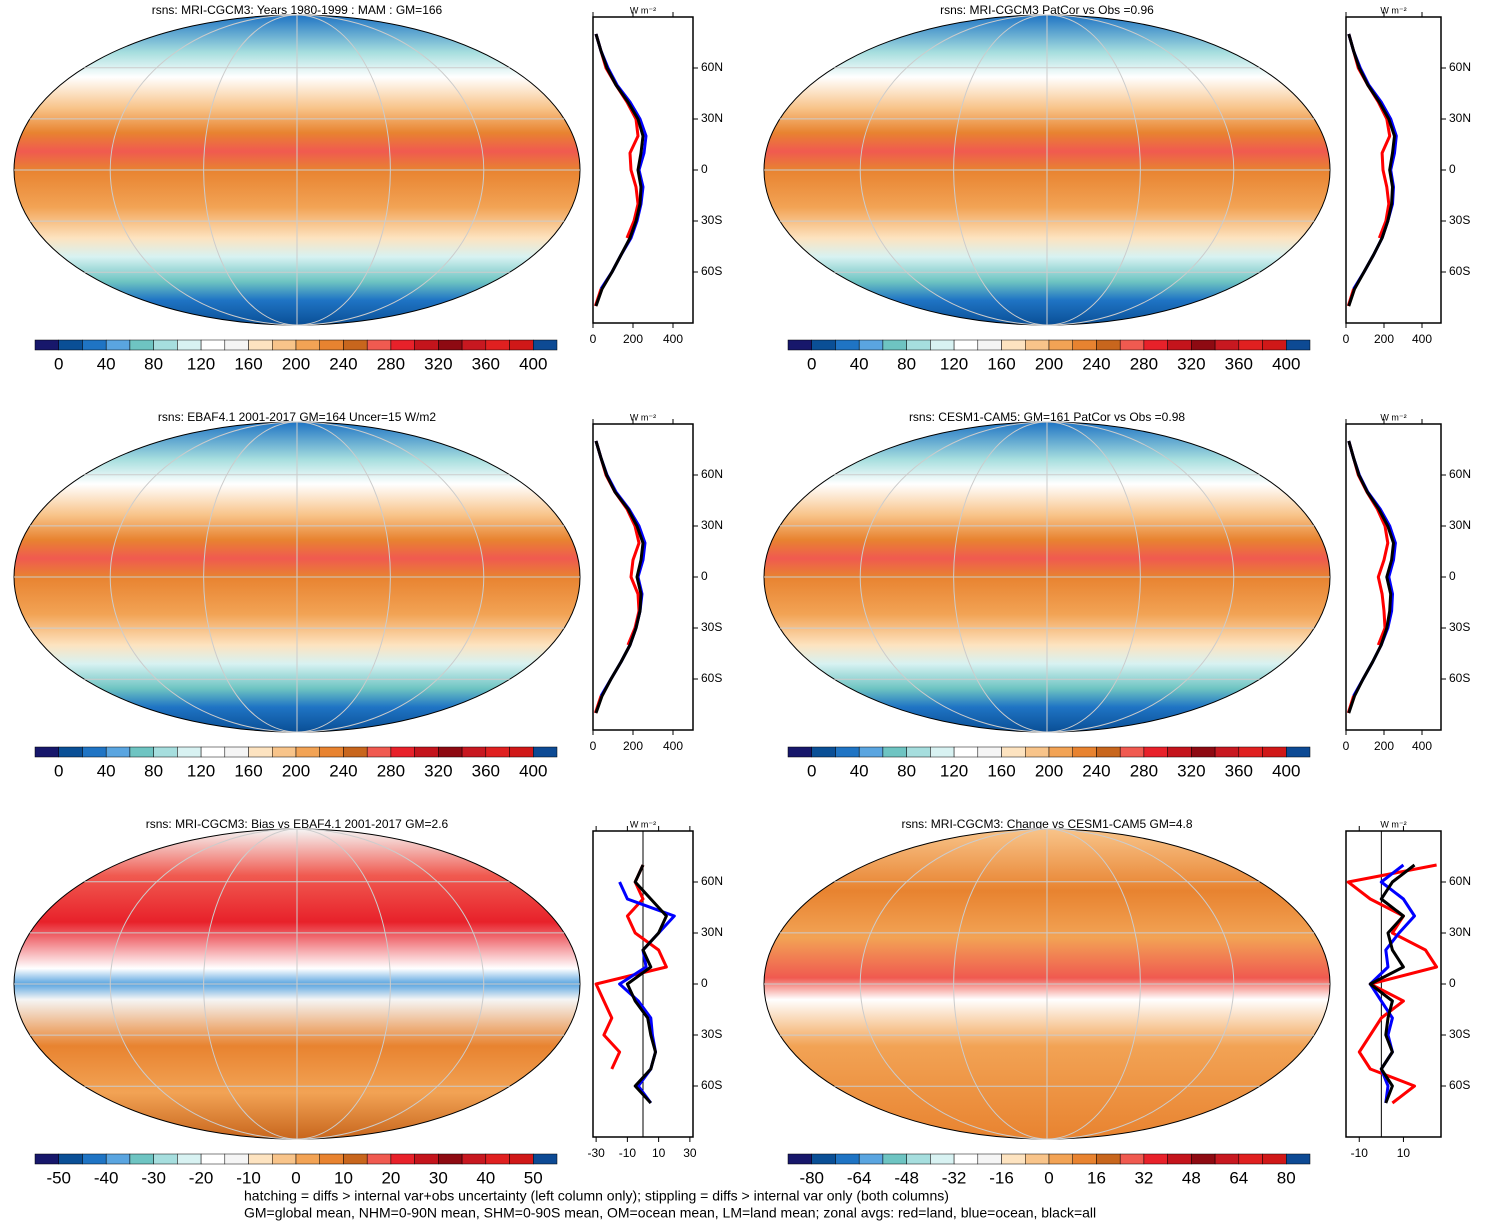  I want to click on colorbar-label: 40, so click(859, 363).